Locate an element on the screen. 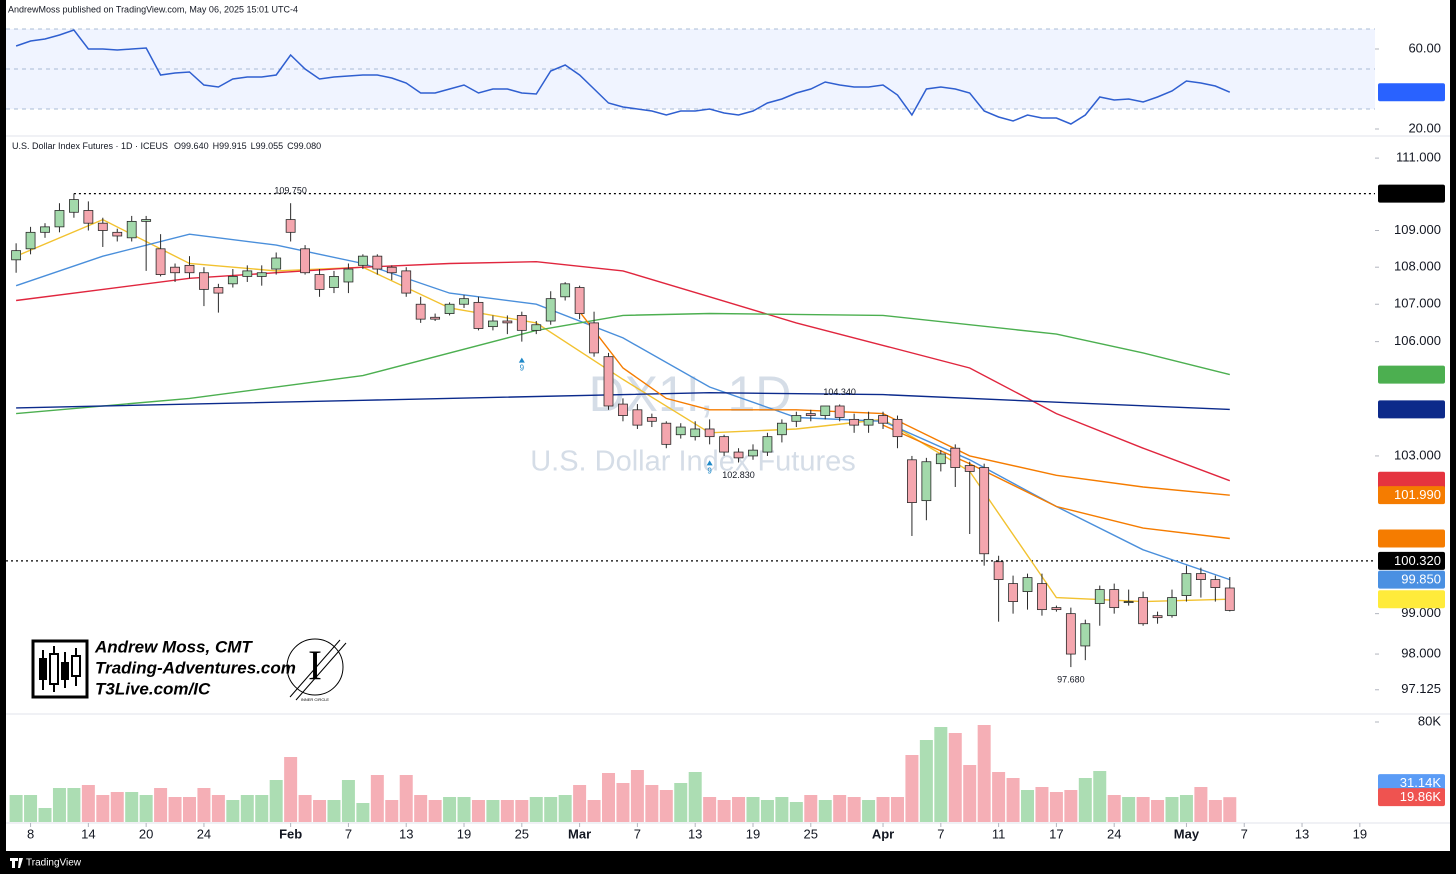 Image resolution: width=1456 pixels, height=874 pixels. x-tick-label: 19 is located at coordinates (464, 833).